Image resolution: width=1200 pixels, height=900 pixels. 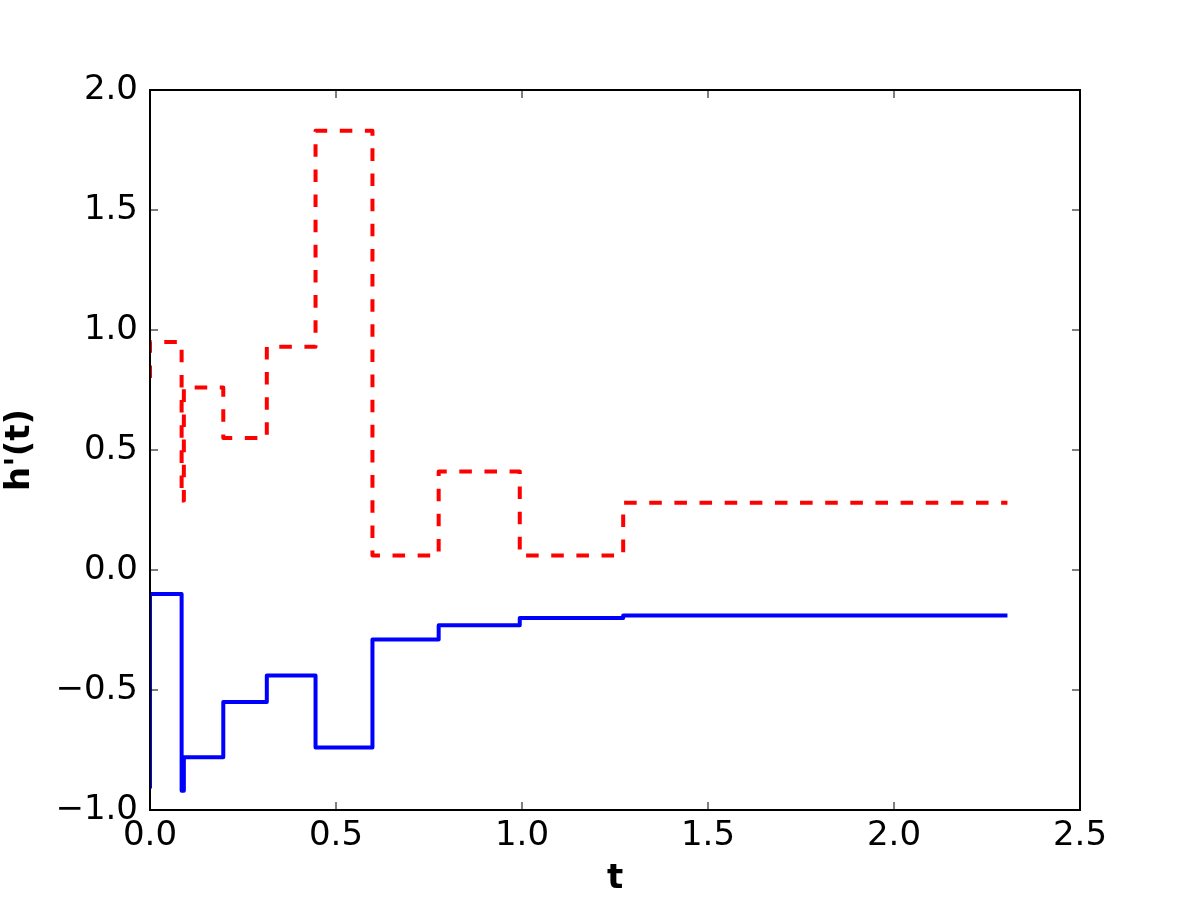 What do you see at coordinates (708, 833) in the screenshot?
I see `x-tick-label: 1.5` at bounding box center [708, 833].